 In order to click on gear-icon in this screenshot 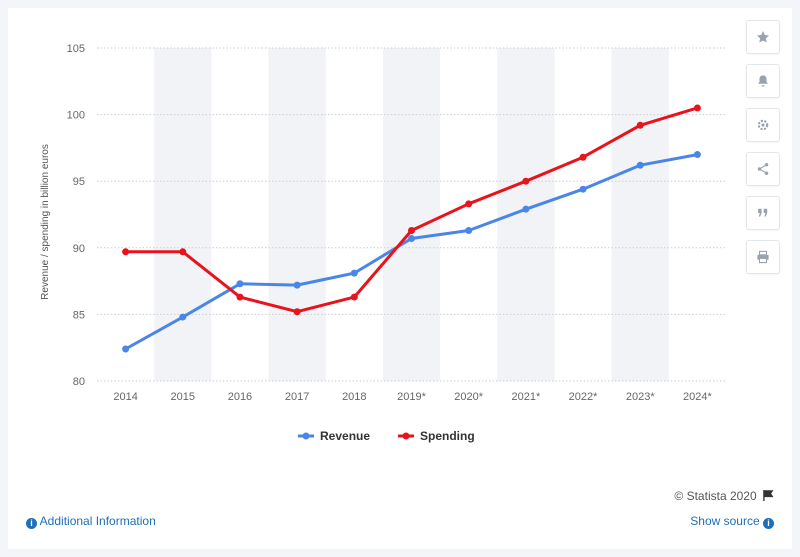, I will do `click(763, 125)`.